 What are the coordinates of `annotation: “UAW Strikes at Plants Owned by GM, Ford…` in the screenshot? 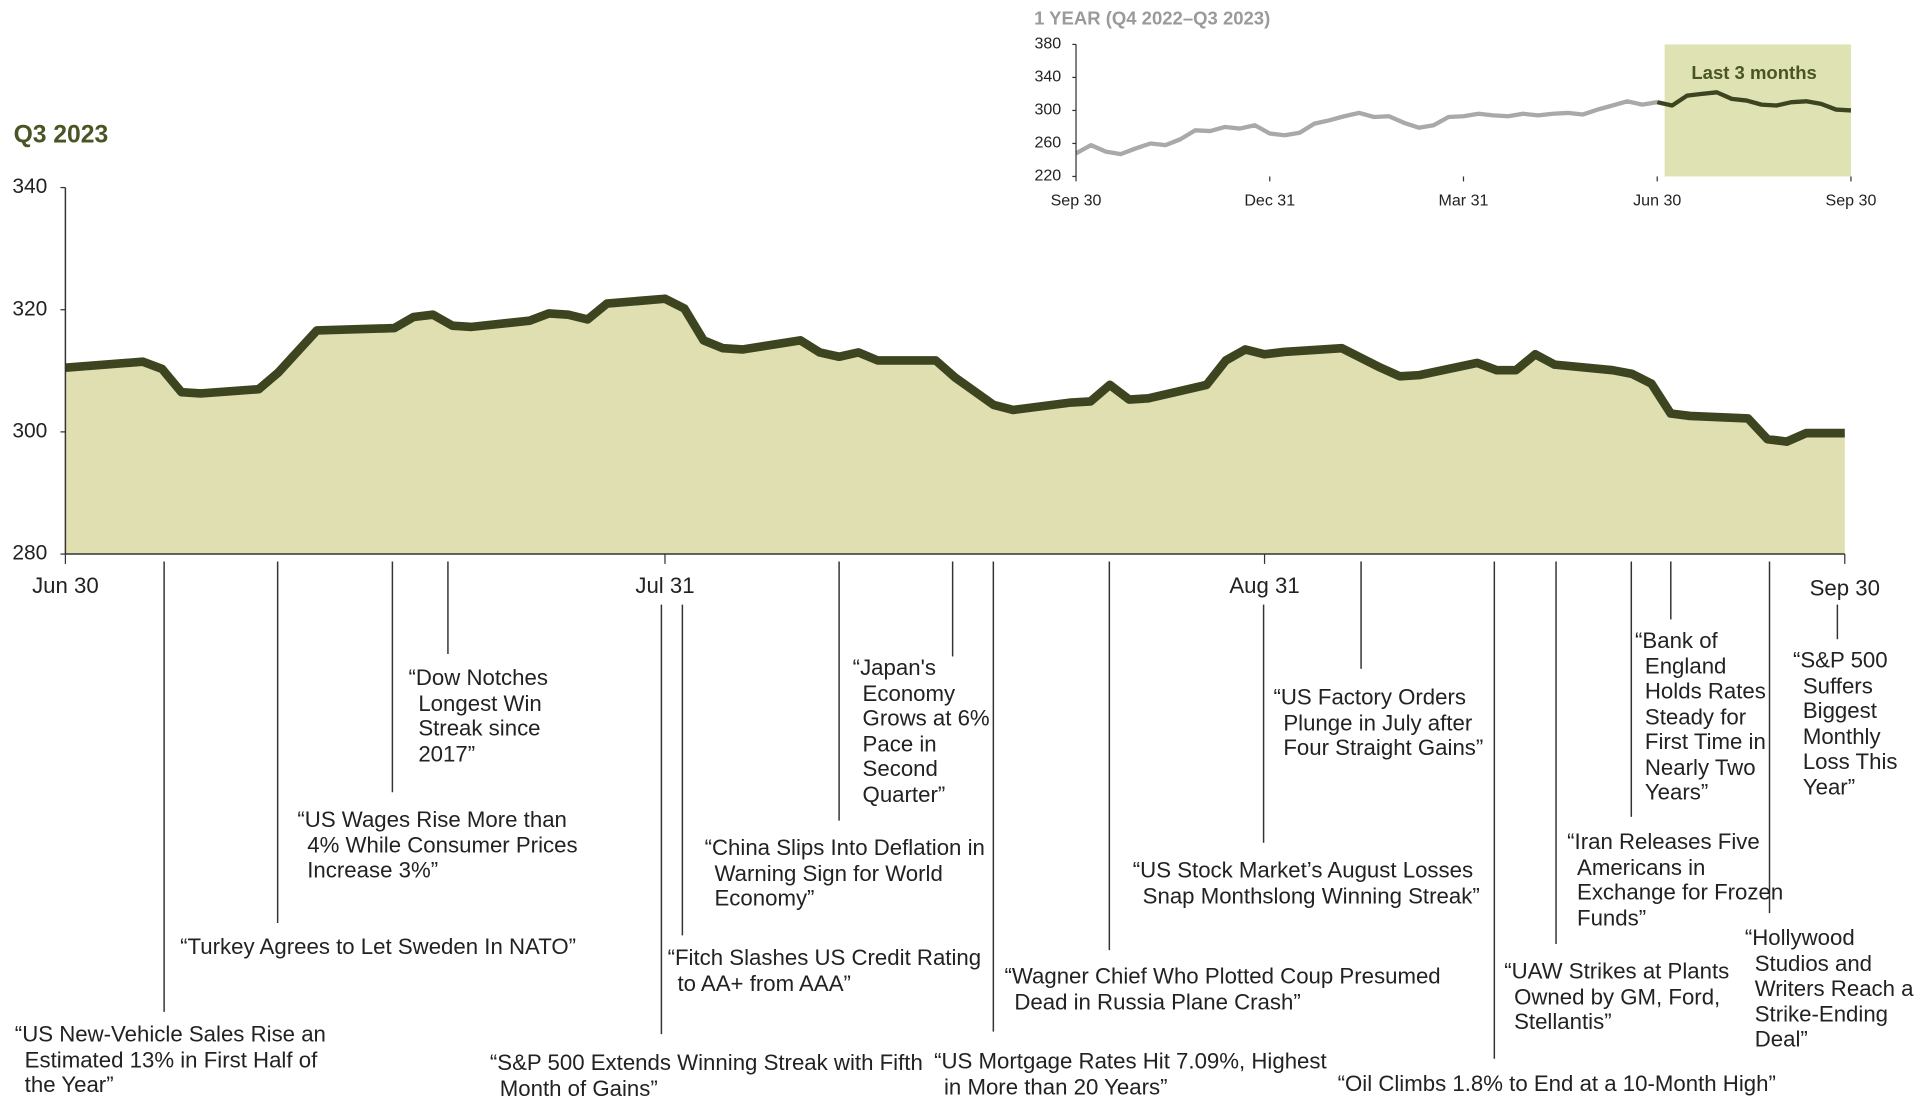 It's located at (1617, 996).